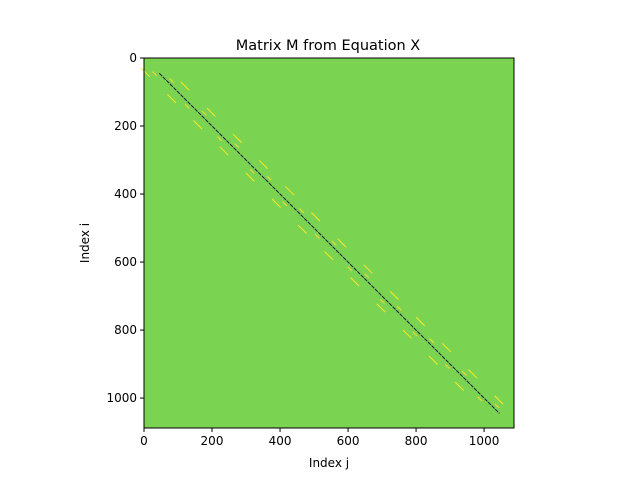 Image resolution: width=640 pixels, height=480 pixels. I want to click on x-axis-ticks: 0 200 400 600 800 1000, so click(319, 438).